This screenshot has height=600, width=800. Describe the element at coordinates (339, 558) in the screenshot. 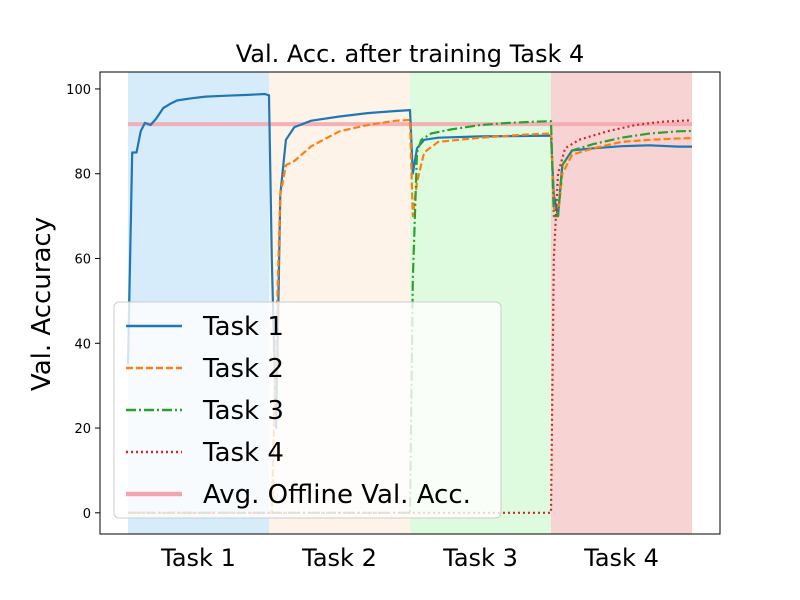

I see `task-label-2: Task 2` at that location.